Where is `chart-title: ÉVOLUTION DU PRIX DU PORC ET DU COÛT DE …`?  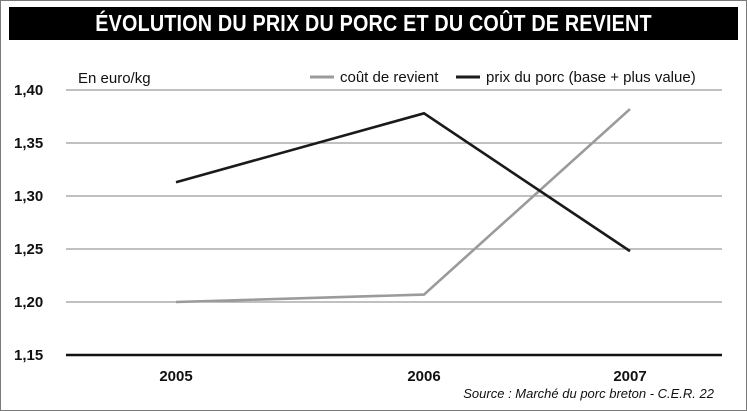 chart-title: ÉVOLUTION DU PRIX DU PORC ET DU COÛT DE … is located at coordinates (373, 23).